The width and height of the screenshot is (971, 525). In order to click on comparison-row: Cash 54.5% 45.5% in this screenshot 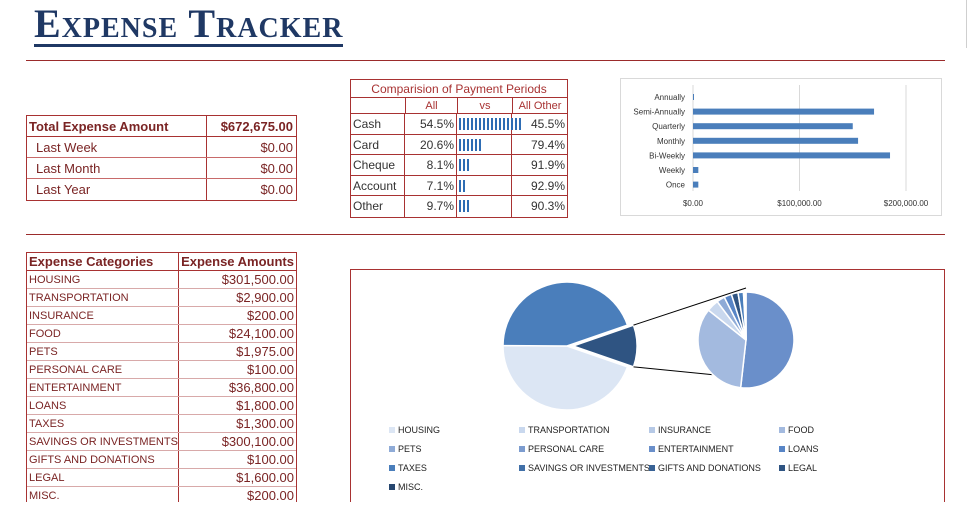, I will do `click(459, 124)`.